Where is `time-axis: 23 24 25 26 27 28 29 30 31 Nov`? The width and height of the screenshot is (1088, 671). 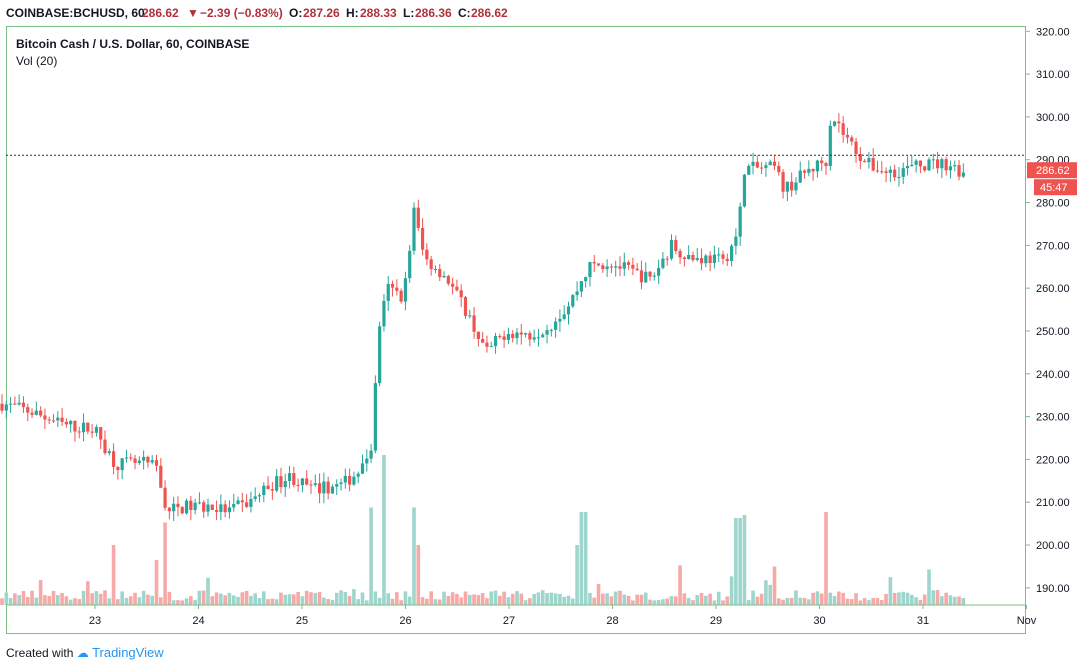 time-axis: 23 24 25 26 27 28 29 30 31 Nov is located at coordinates (521, 615).